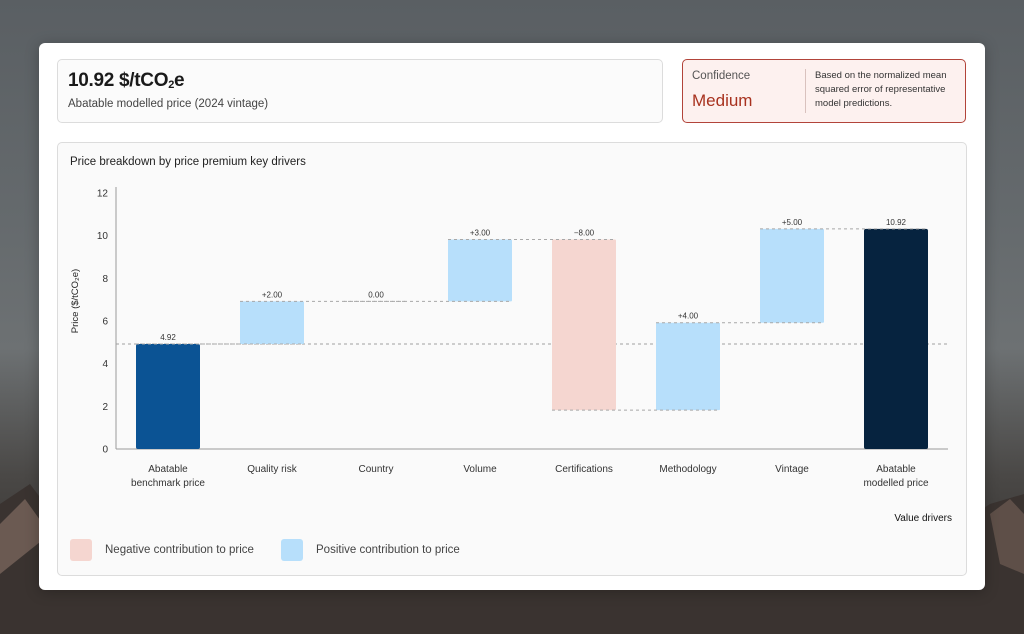  What do you see at coordinates (179, 550) in the screenshot?
I see `legend-label-negative: Negative contribution to price` at bounding box center [179, 550].